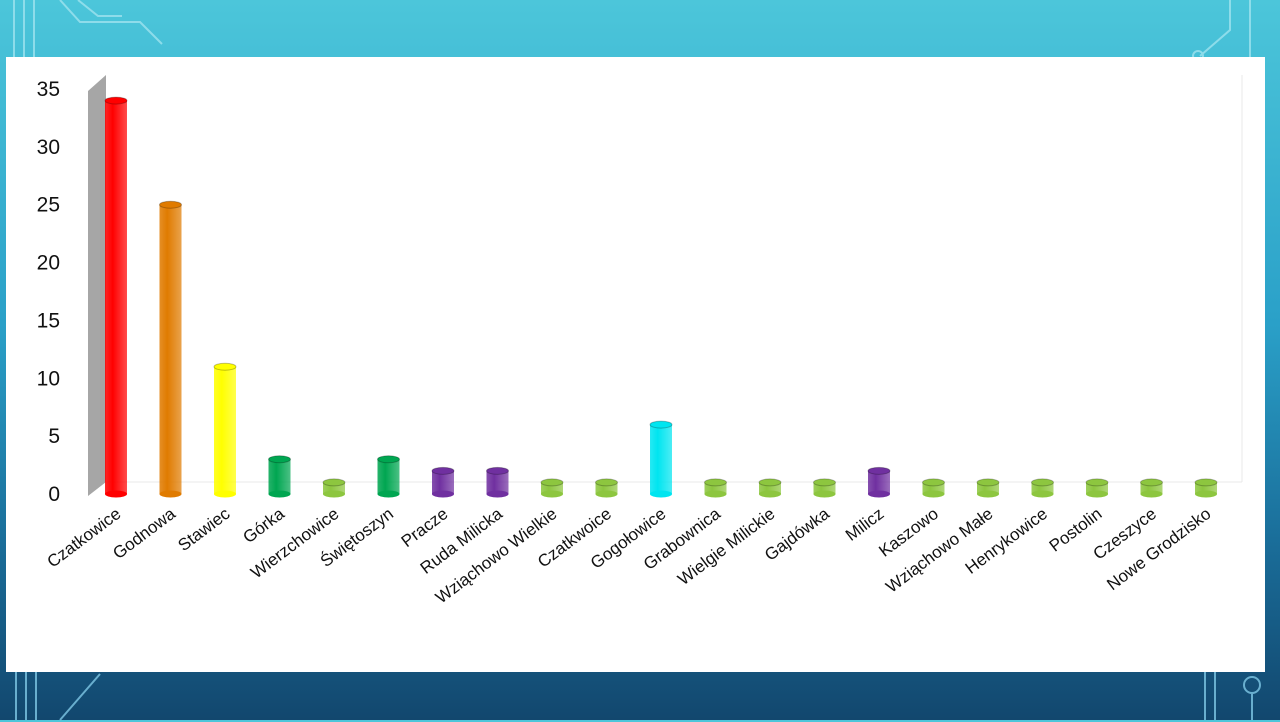  What do you see at coordinates (84, 537) in the screenshot?
I see `x-tick-label: Czatkowice` at bounding box center [84, 537].